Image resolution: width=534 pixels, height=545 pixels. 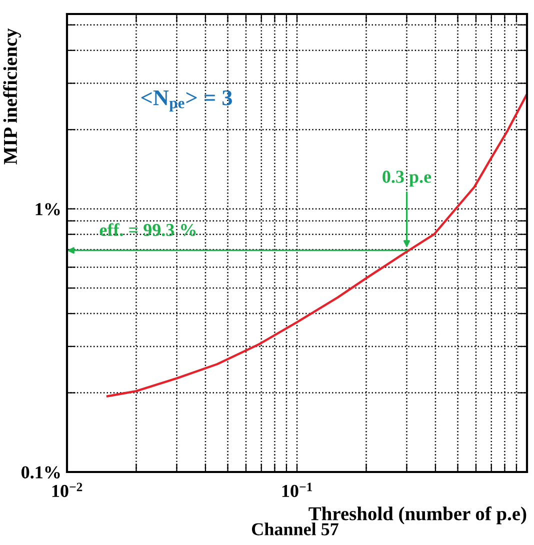 What do you see at coordinates (48, 209) in the screenshot?
I see `y-tick-label: 1%` at bounding box center [48, 209].